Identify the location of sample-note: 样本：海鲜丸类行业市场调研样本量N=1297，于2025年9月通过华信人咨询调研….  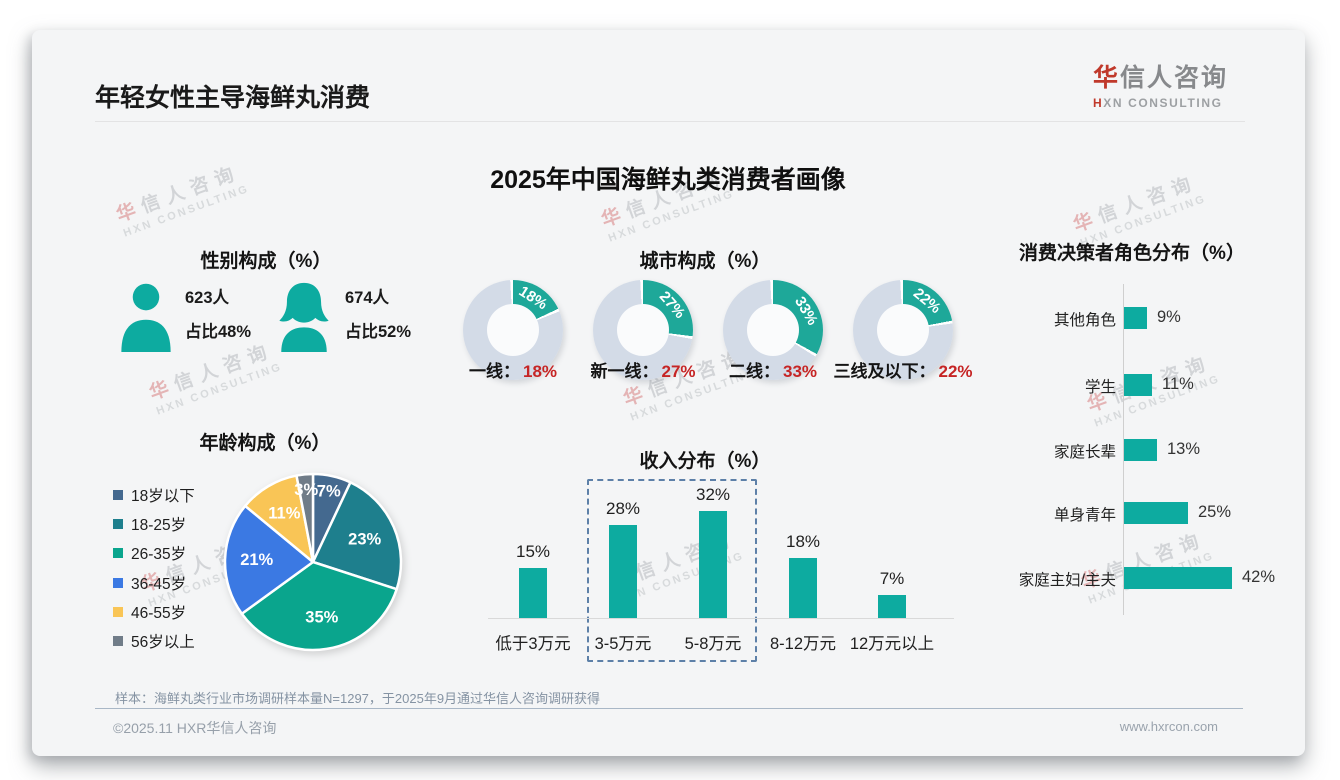
(358, 698).